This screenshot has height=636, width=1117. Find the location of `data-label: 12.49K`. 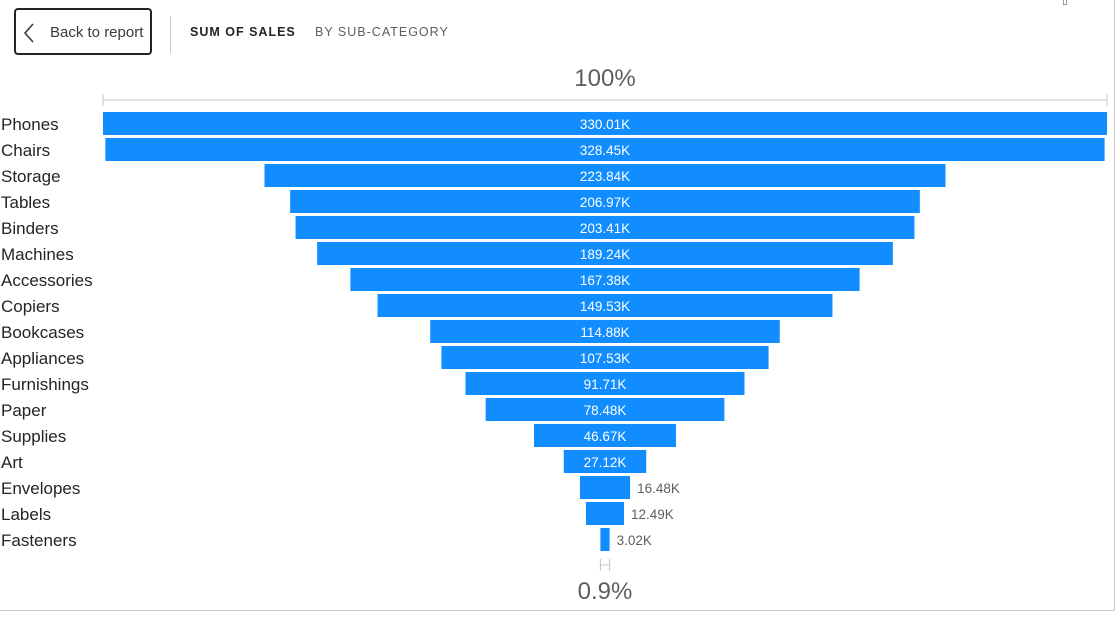

data-label: 12.49K is located at coordinates (652, 514).